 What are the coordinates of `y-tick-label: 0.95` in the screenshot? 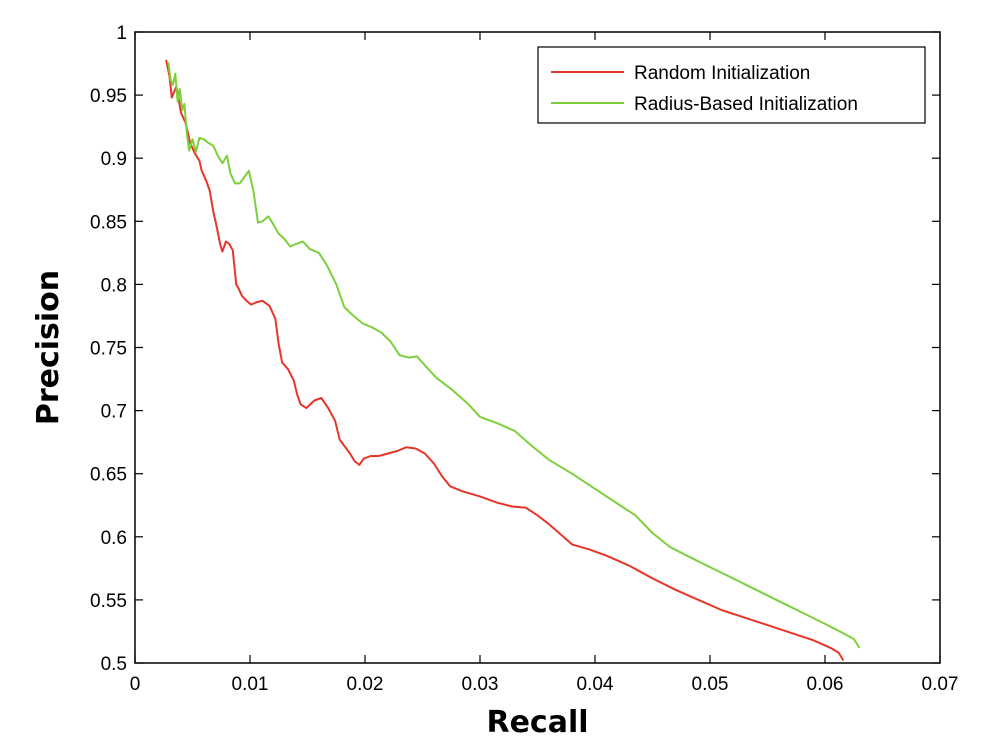 It's located at (108, 96).